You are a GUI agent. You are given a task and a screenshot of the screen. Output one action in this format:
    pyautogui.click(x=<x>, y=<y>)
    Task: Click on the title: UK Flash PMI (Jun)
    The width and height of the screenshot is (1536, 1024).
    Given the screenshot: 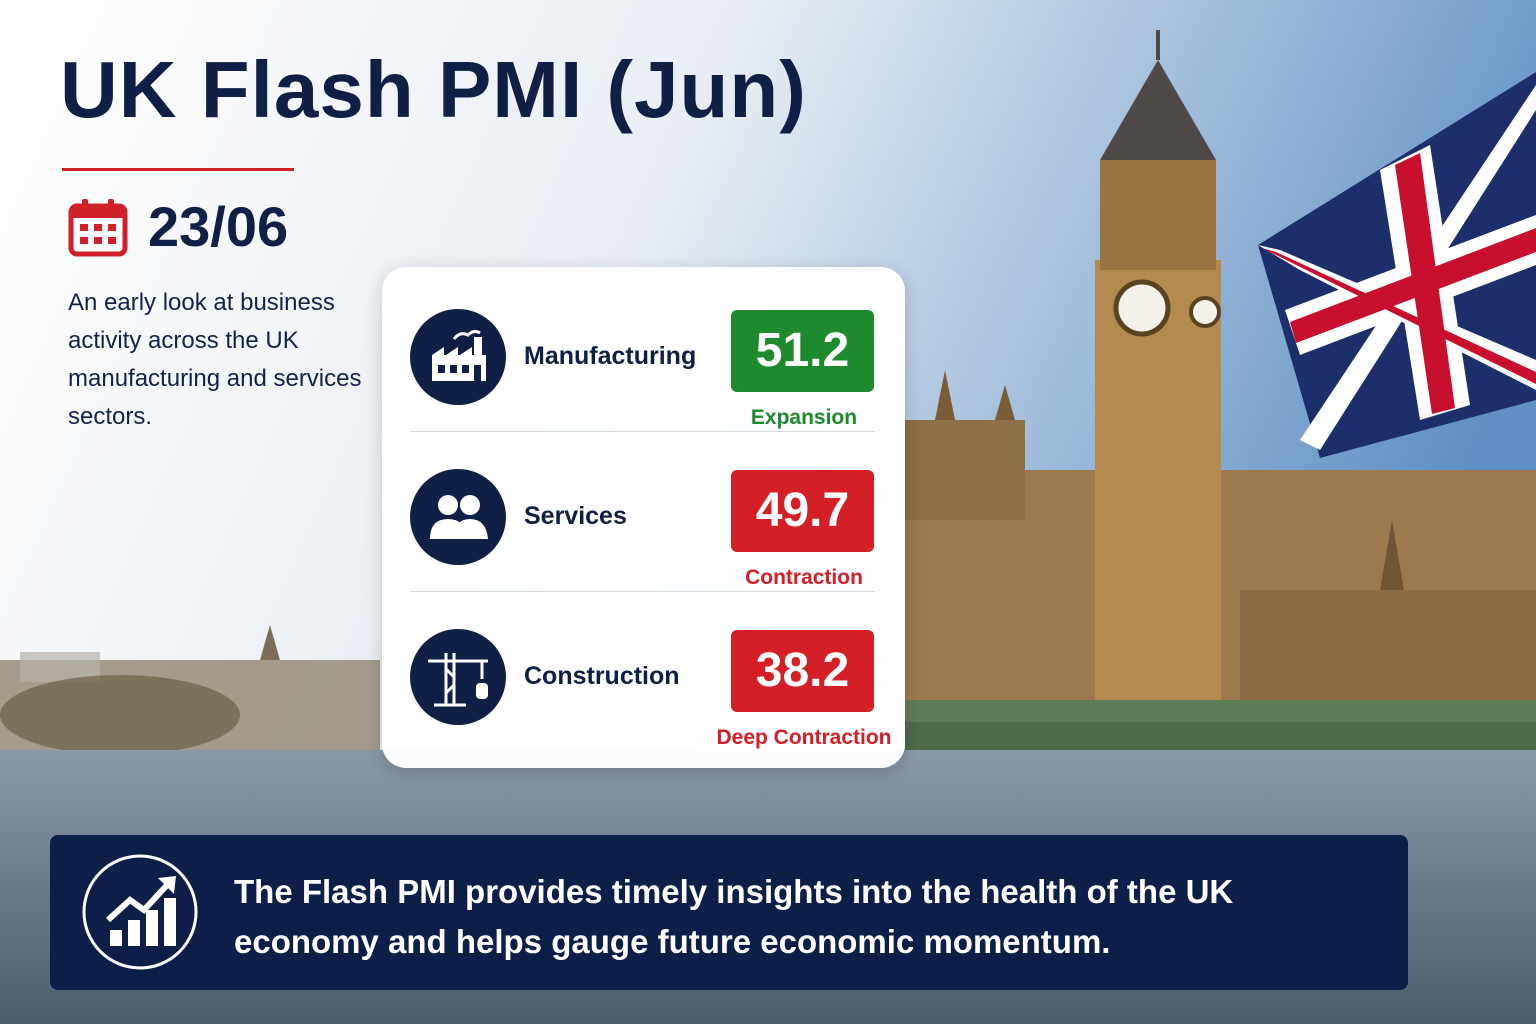 What is the action you would take?
    pyautogui.click(x=433, y=89)
    